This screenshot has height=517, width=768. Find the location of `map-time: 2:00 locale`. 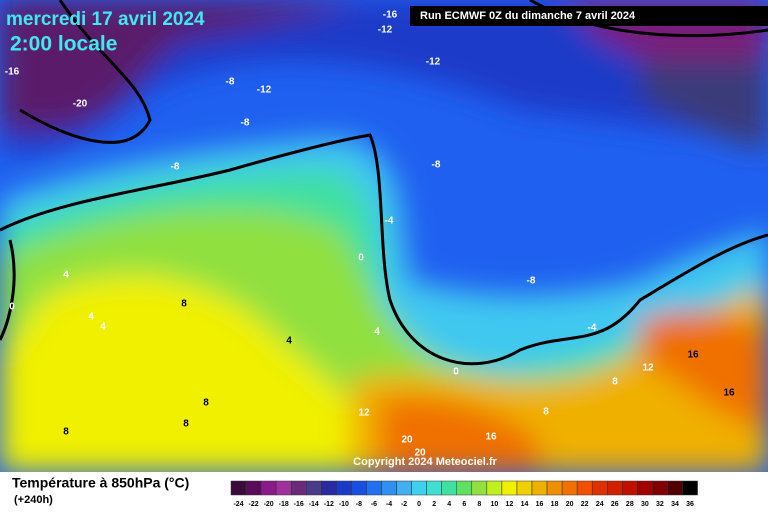

map-time: 2:00 locale is located at coordinates (63, 44).